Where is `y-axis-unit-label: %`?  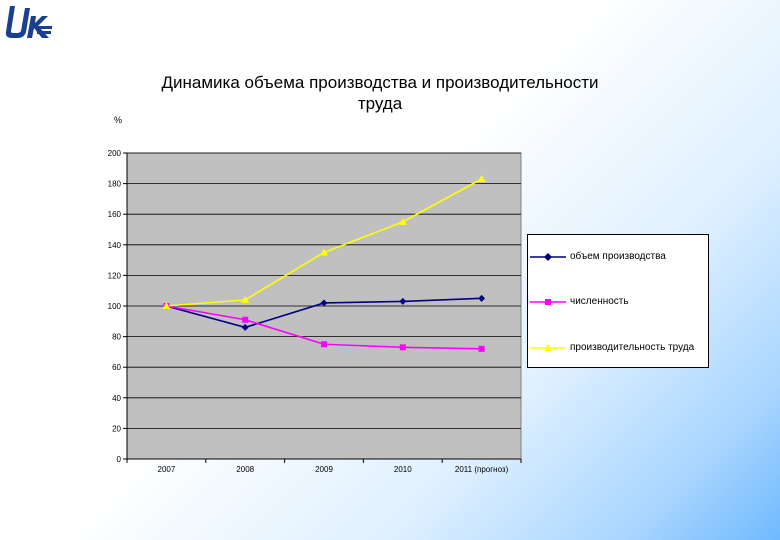 y-axis-unit-label: % is located at coordinates (118, 120).